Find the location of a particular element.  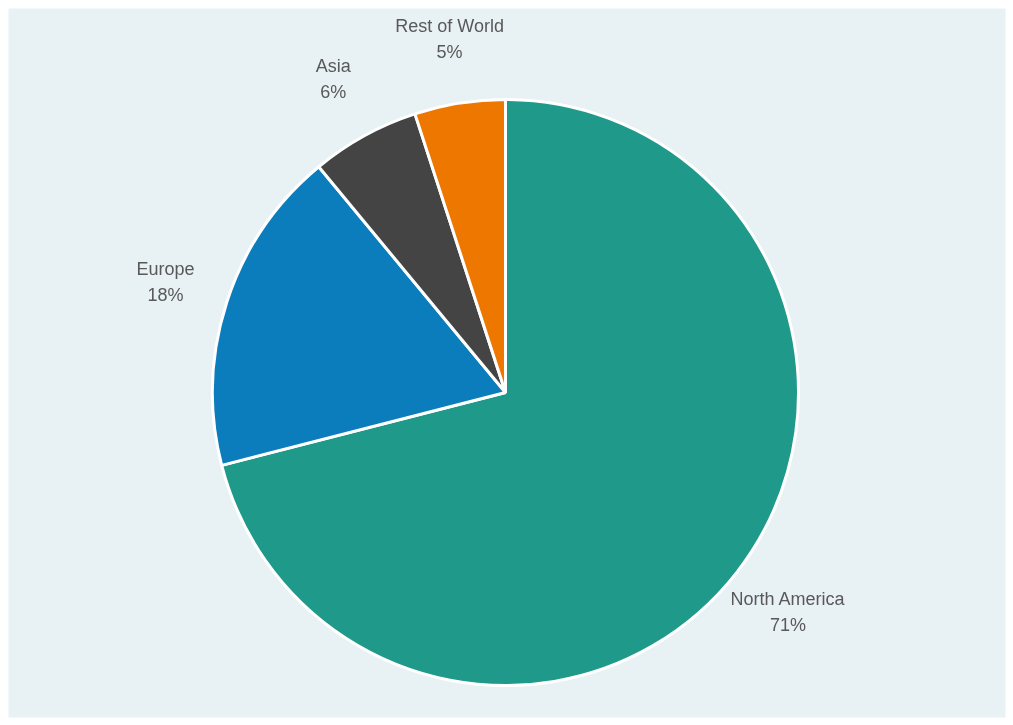

data-label: 18% is located at coordinates (165, 295).